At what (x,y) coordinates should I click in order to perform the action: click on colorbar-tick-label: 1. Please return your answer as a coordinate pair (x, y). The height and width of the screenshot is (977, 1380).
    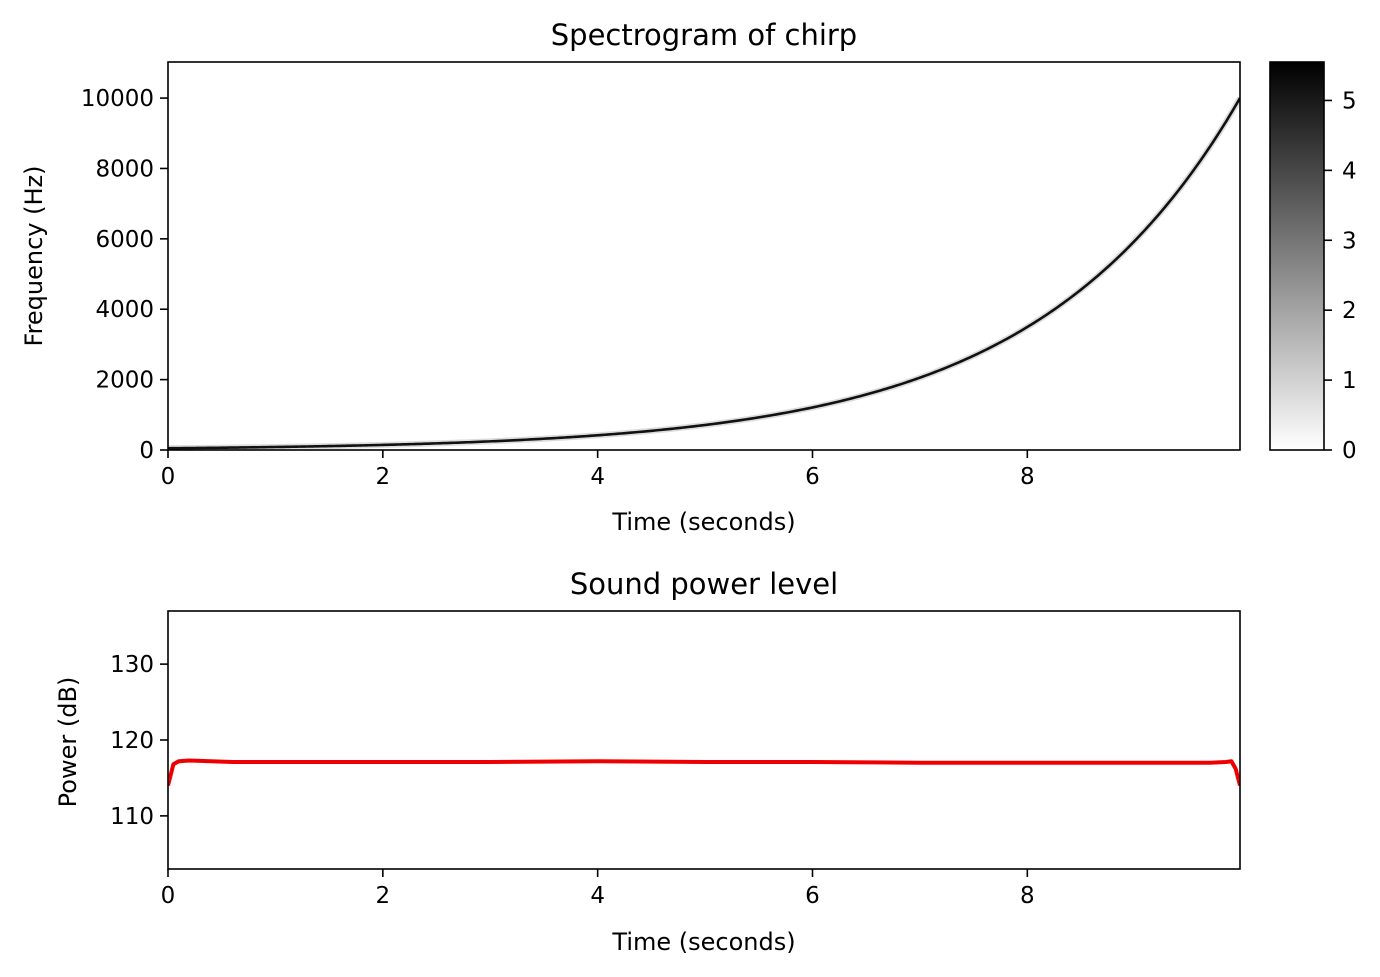
    Looking at the image, I should click on (1349, 381).